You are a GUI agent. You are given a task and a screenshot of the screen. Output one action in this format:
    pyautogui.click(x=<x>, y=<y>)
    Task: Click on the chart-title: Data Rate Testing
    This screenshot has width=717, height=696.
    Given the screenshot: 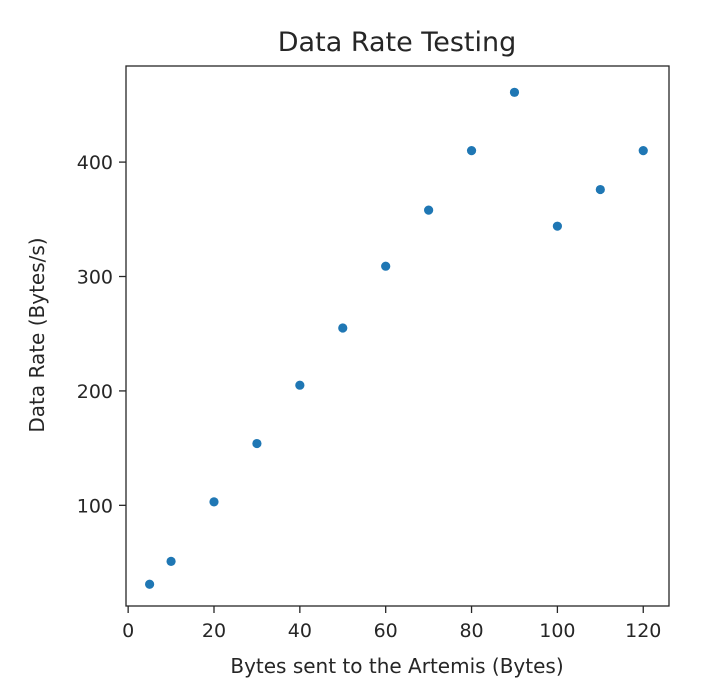 What is the action you would take?
    pyautogui.click(x=397, y=42)
    